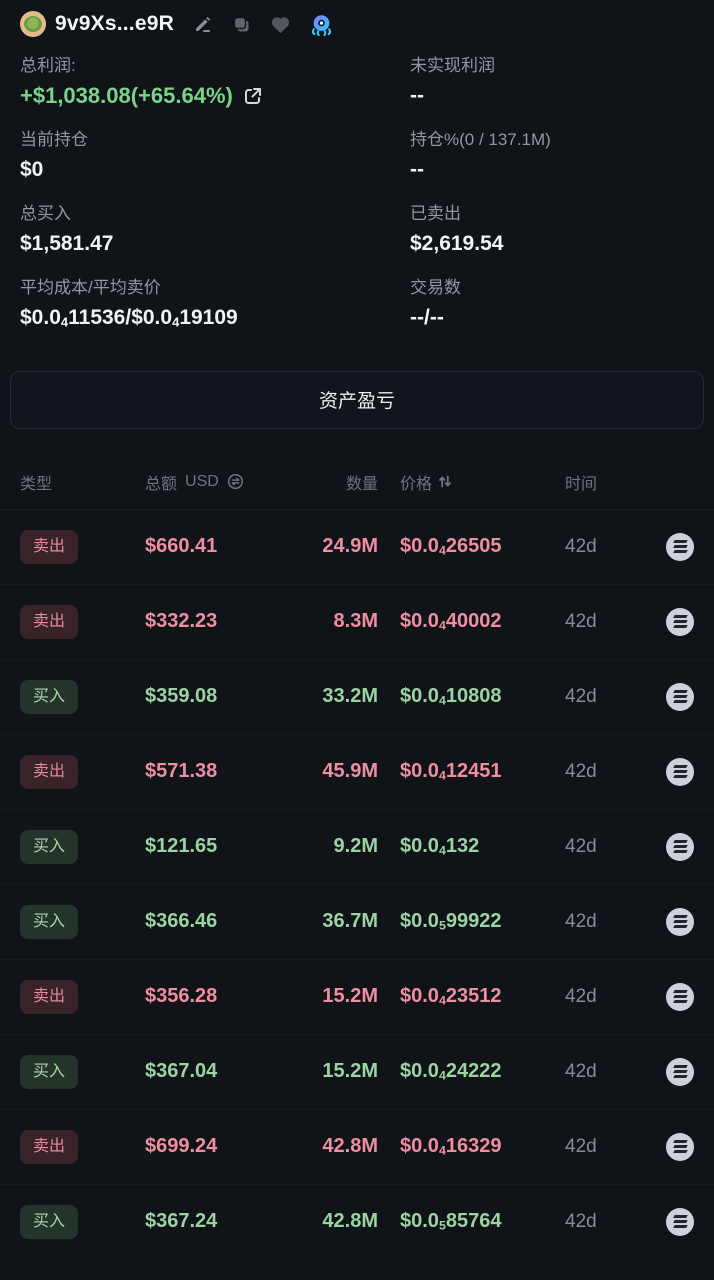 Image resolution: width=714 pixels, height=1280 pixels. I want to click on table-row: 买入 $359.08 33.2M $0.0410808 42d, so click(357, 697).